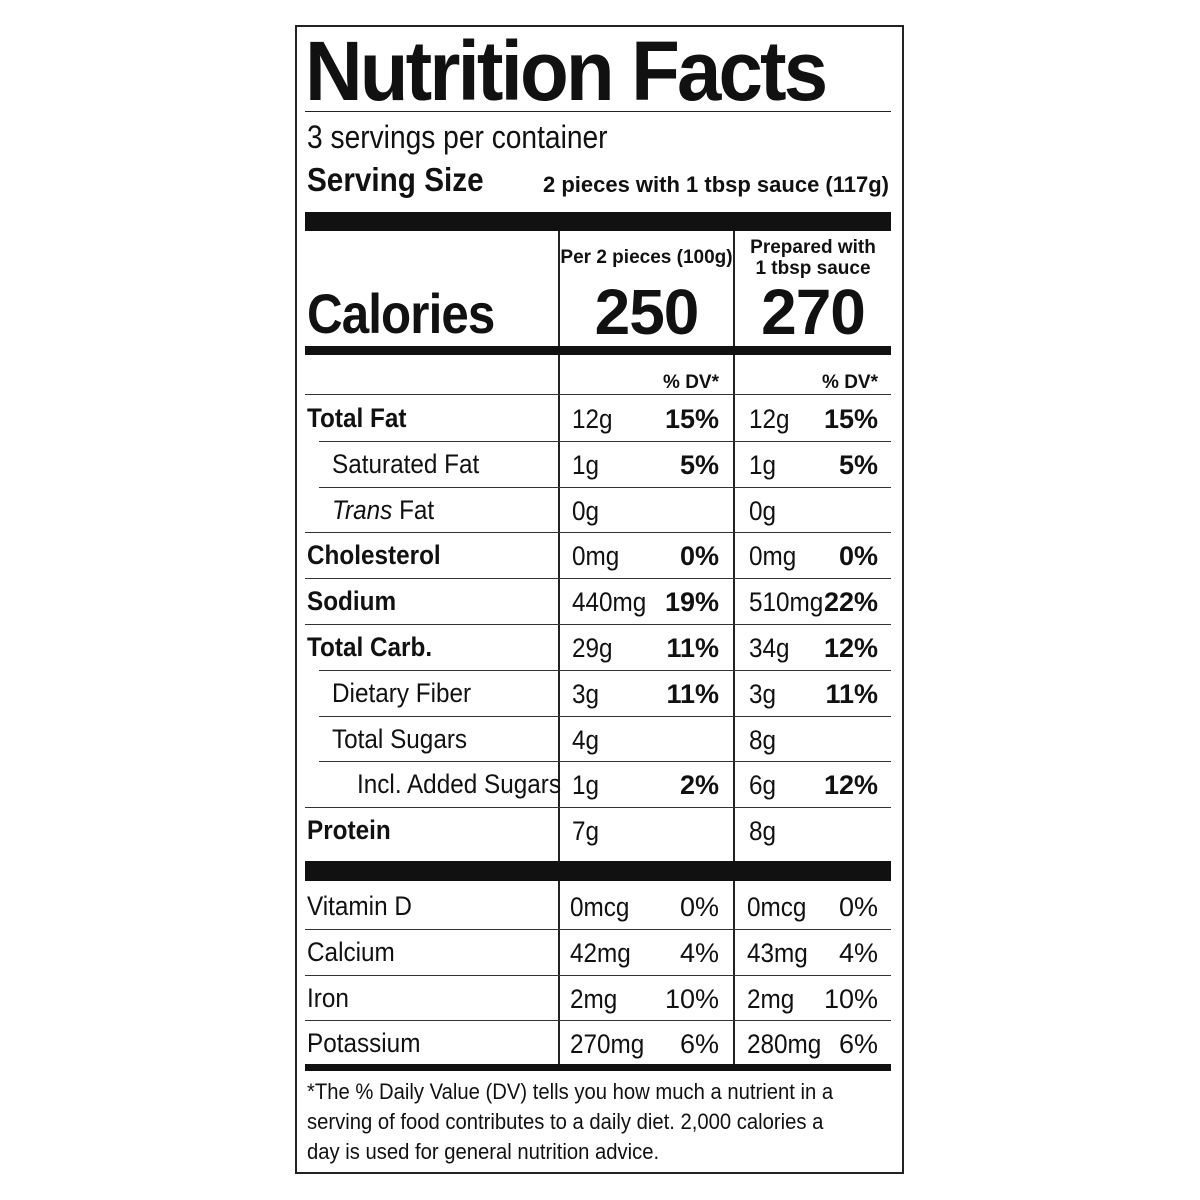 Image resolution: width=1200 pixels, height=1200 pixels. What do you see at coordinates (699, 785) in the screenshot?
I see `column-1-dv: 2%` at bounding box center [699, 785].